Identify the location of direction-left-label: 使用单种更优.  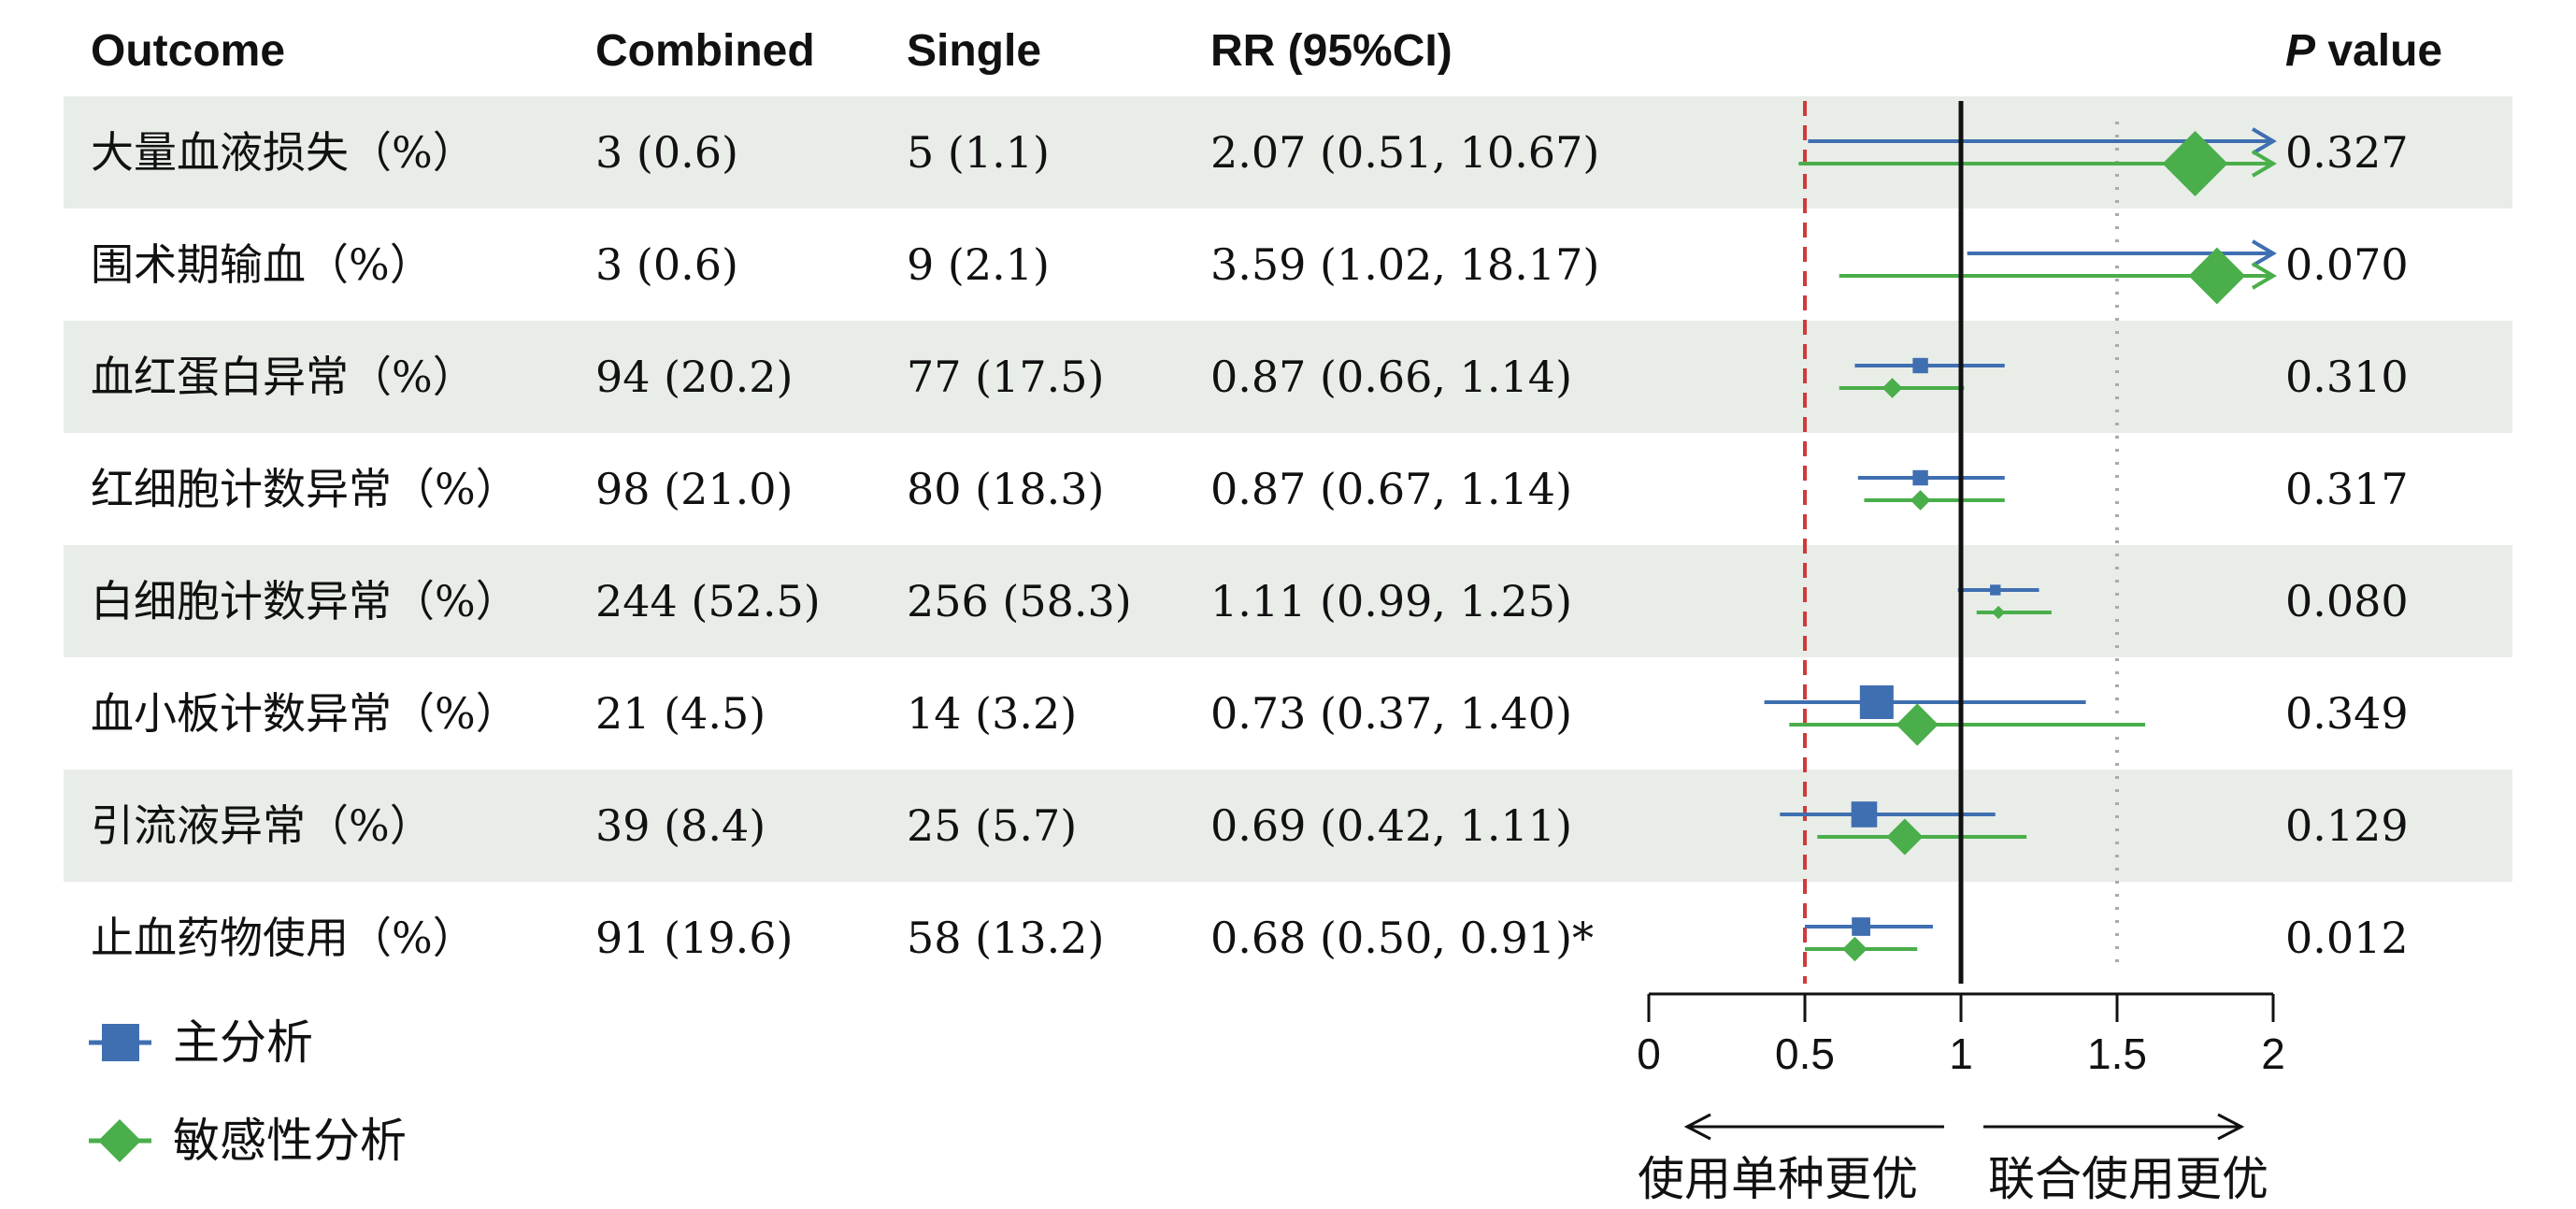
(1778, 1179).